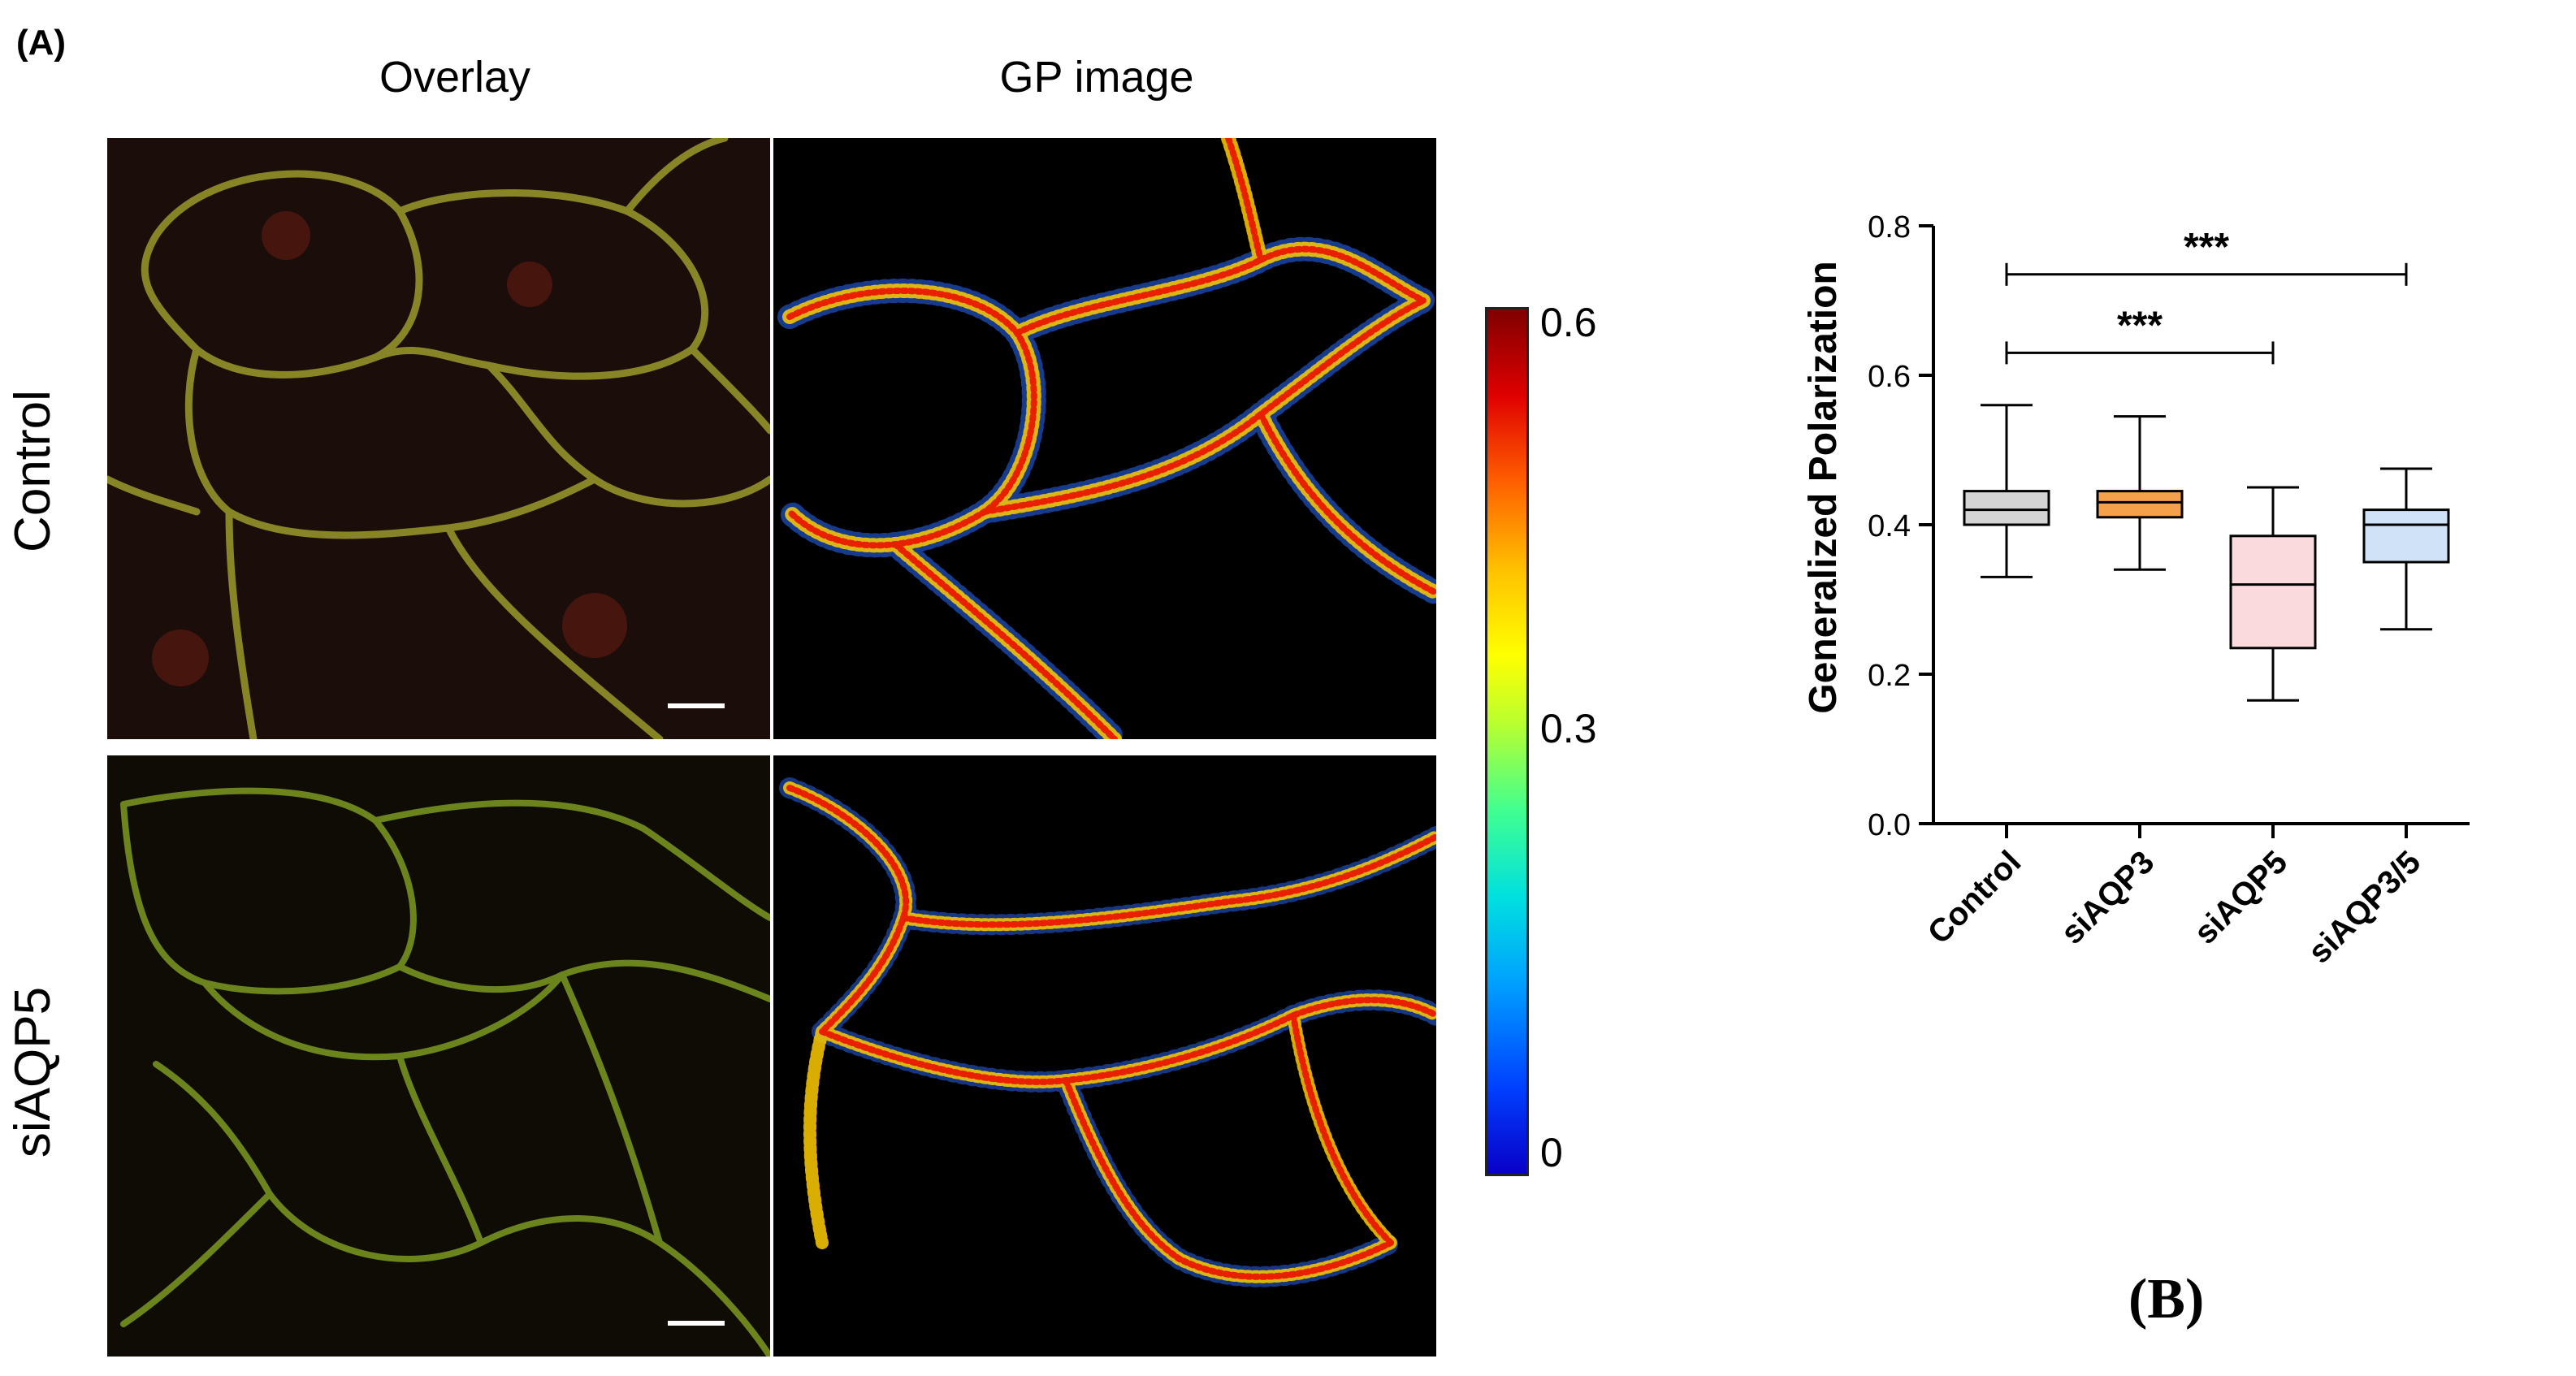  What do you see at coordinates (1889, 377) in the screenshot?
I see `y-tick-label: 0.6` at bounding box center [1889, 377].